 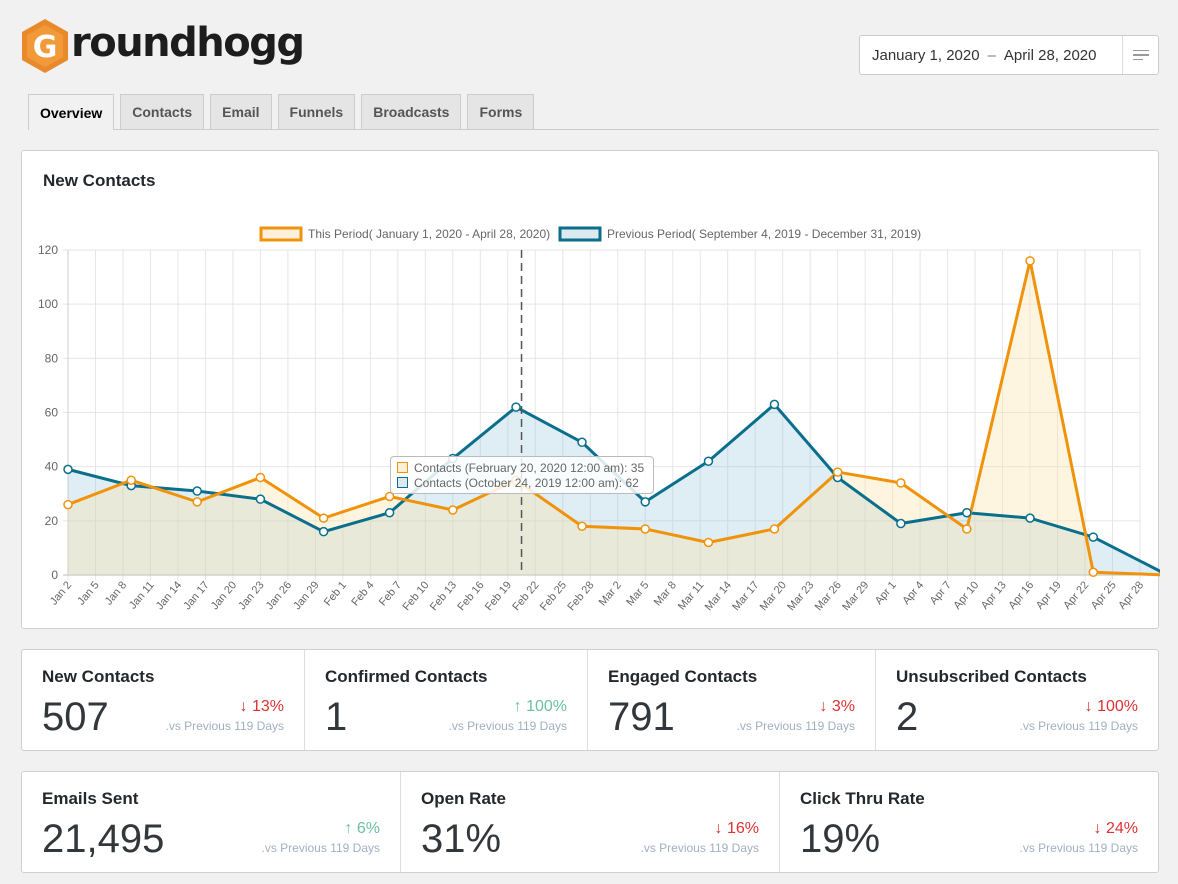 What do you see at coordinates (61, 593) in the screenshot?
I see `x-tick-label: Jan 2` at bounding box center [61, 593].